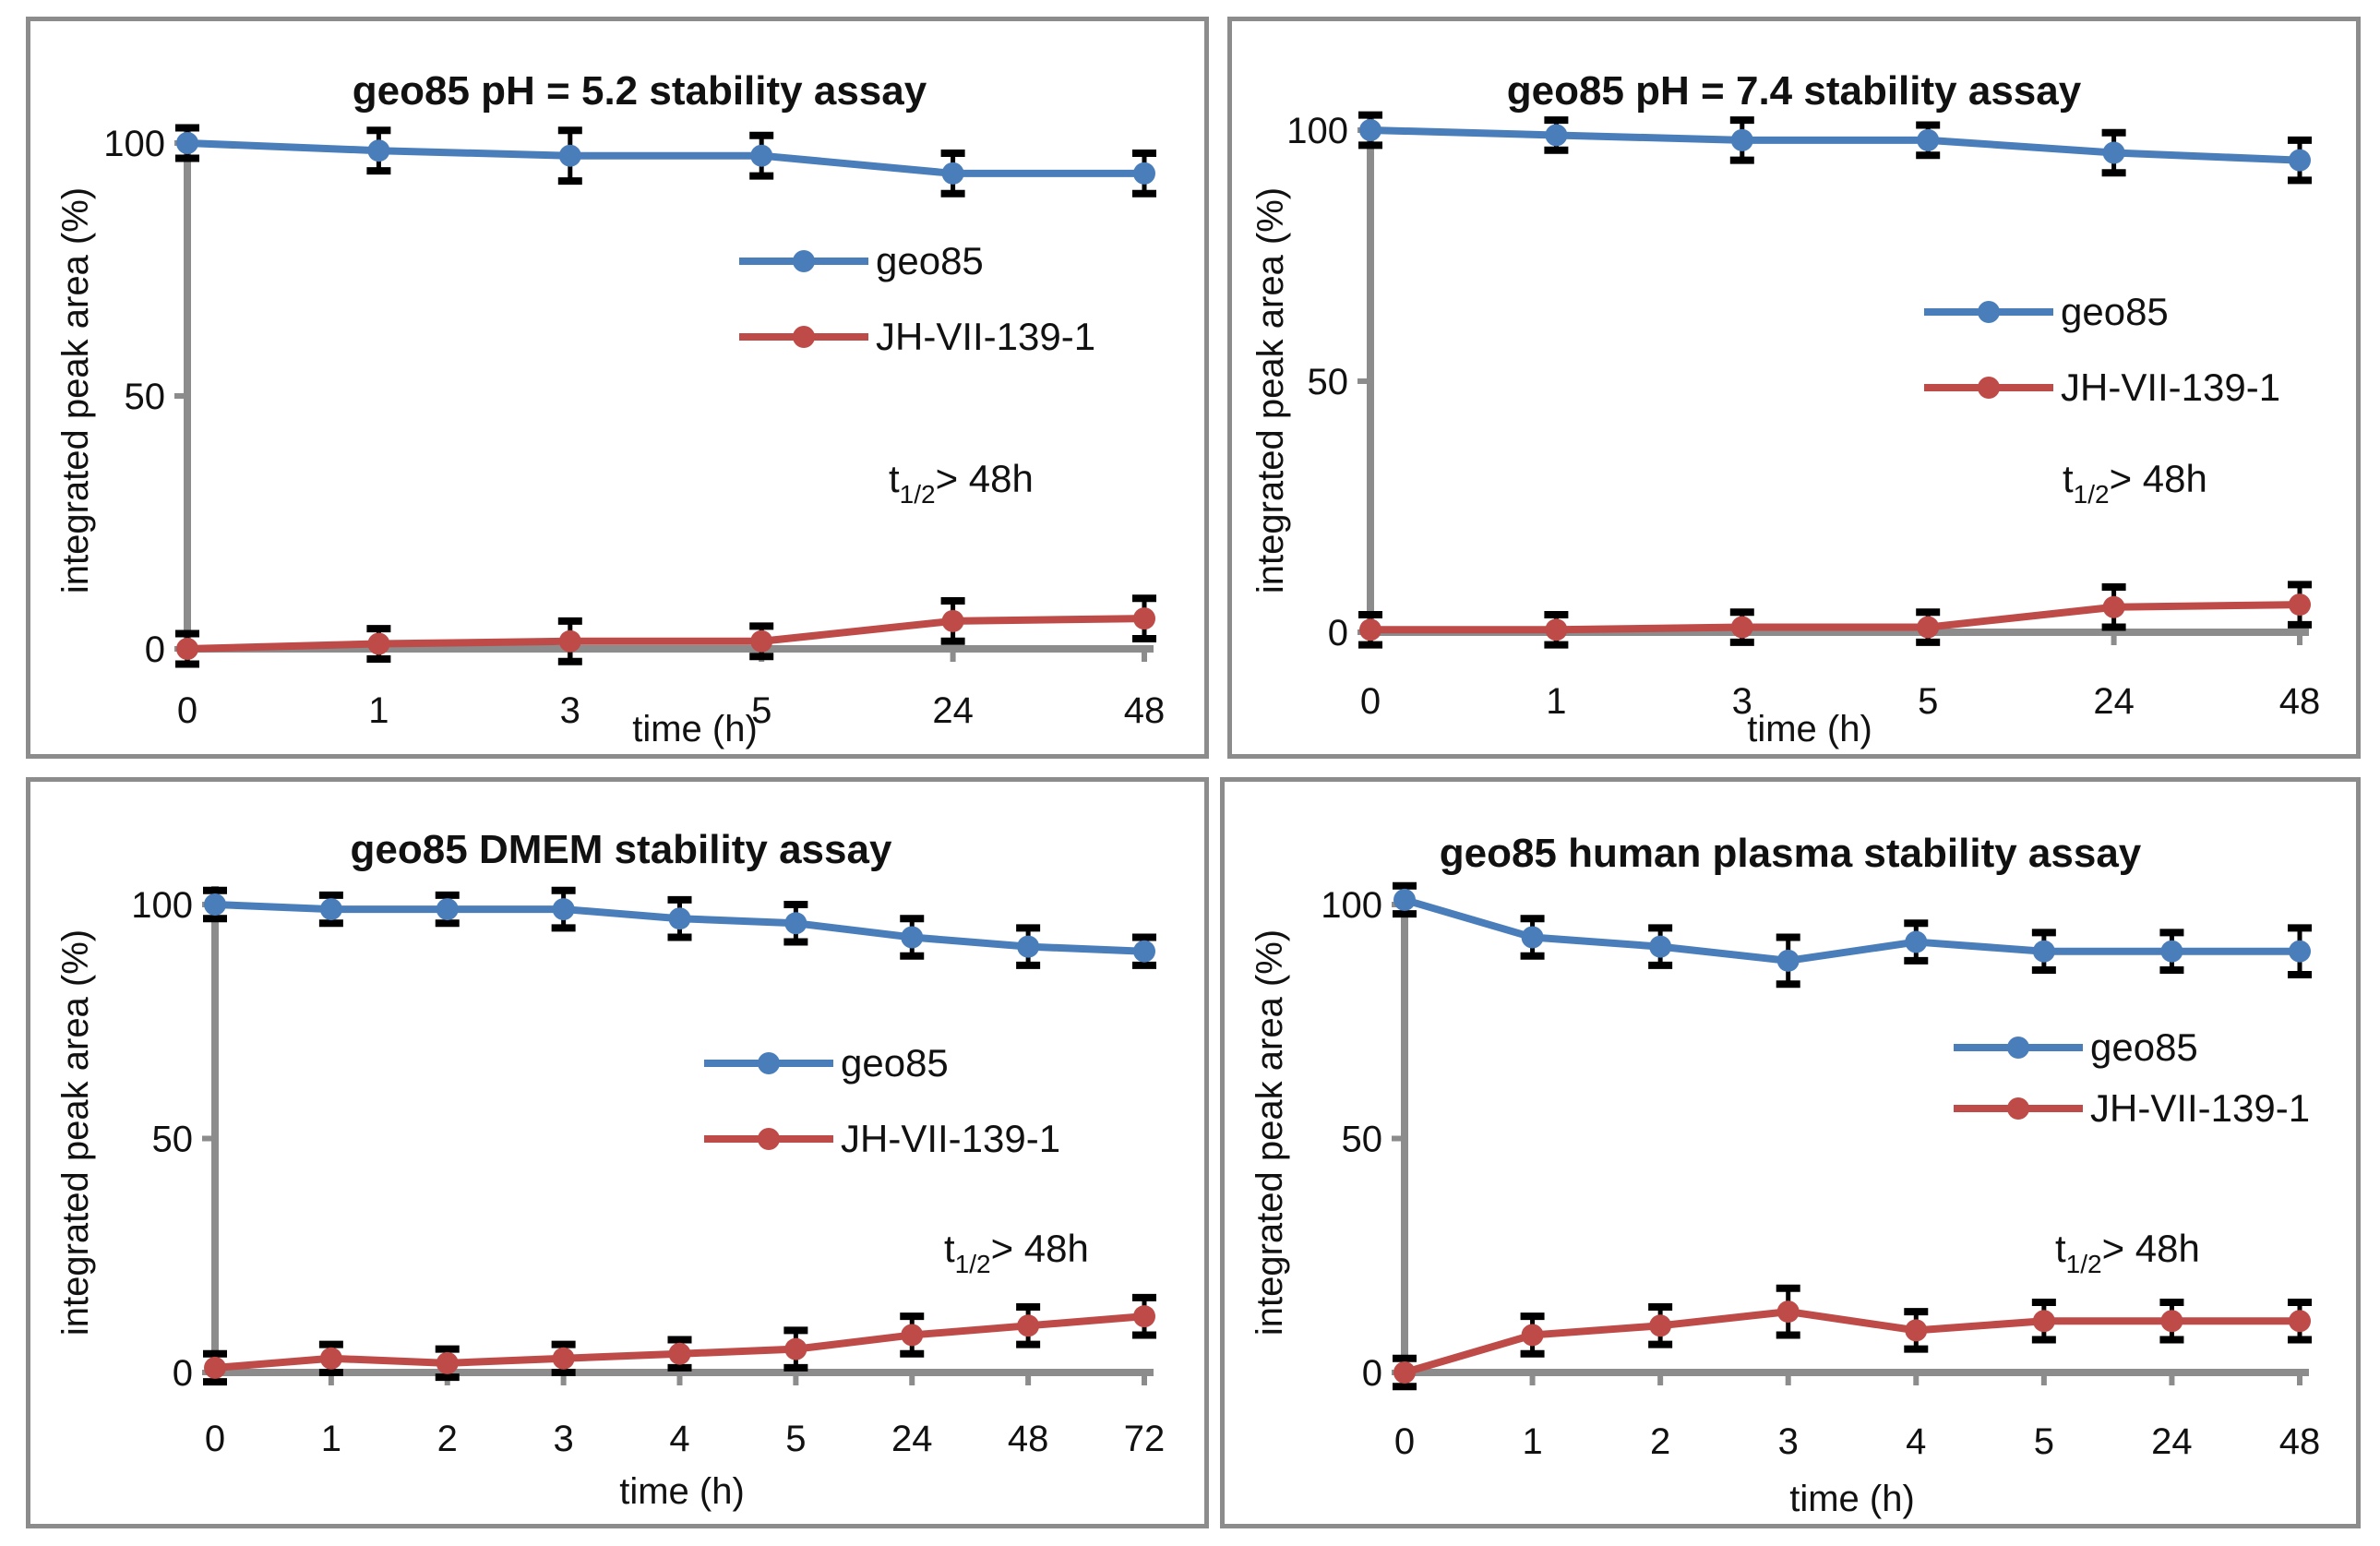 The width and height of the screenshot is (2380, 1546). Describe the element at coordinates (1270, 390) in the screenshot. I see `y-axis-label: integrated peak area (%)` at that location.